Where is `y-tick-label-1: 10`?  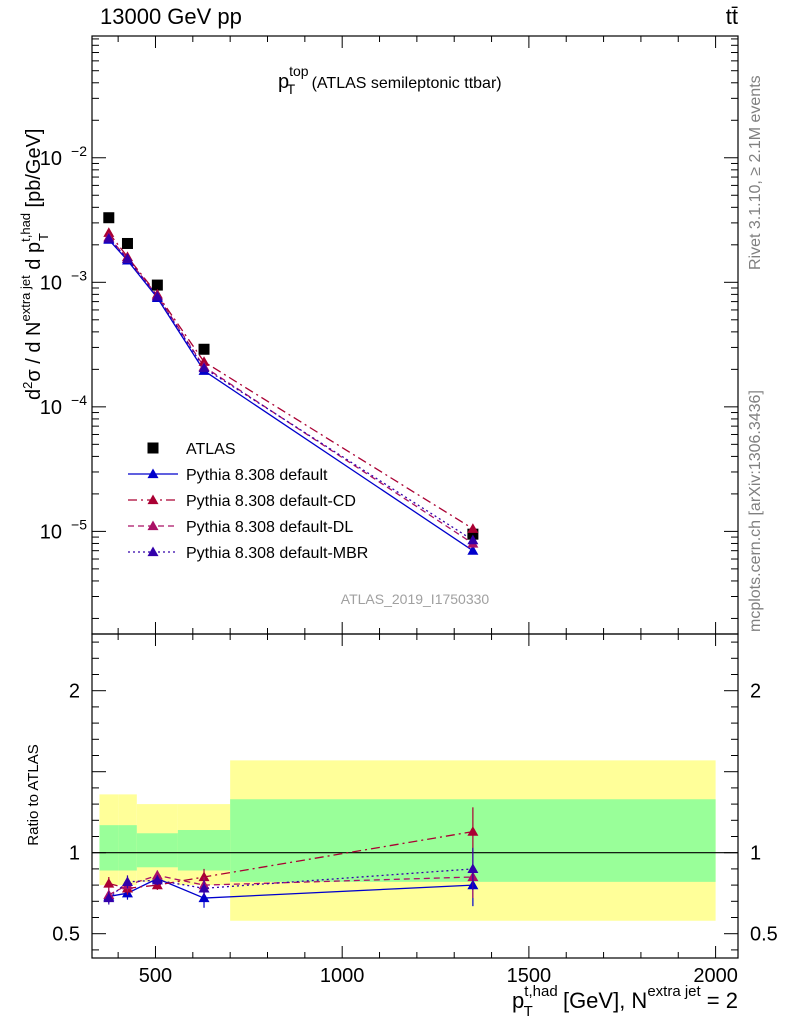
y-tick-label-1: 10 is located at coordinates (51, 408).